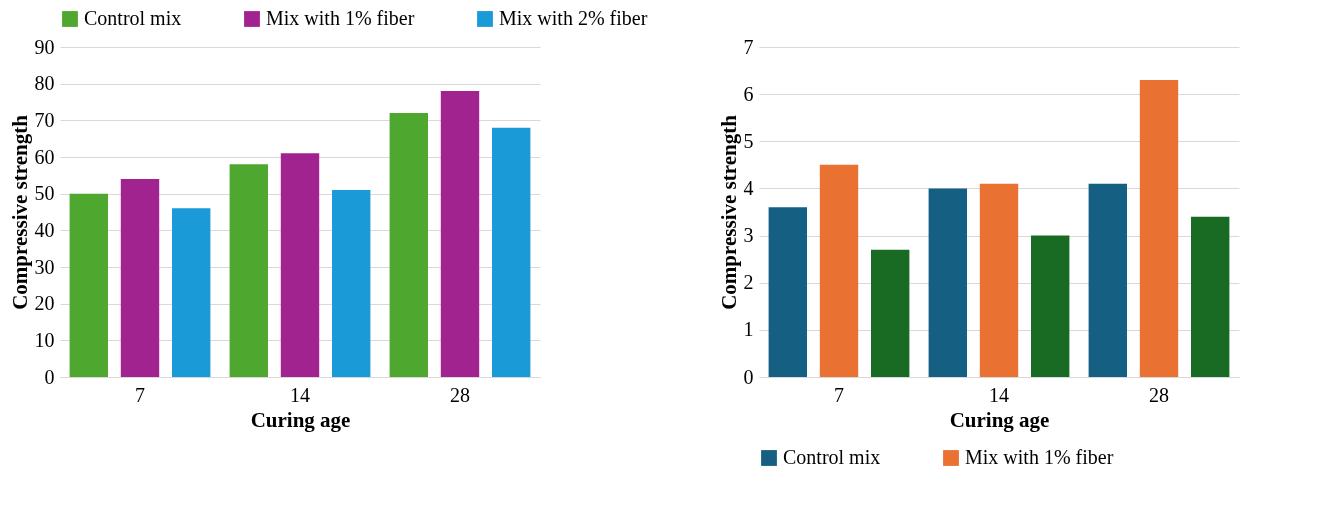 This screenshot has width=1330, height=506. What do you see at coordinates (748, 140) in the screenshot?
I see `y-tick-label: 5` at bounding box center [748, 140].